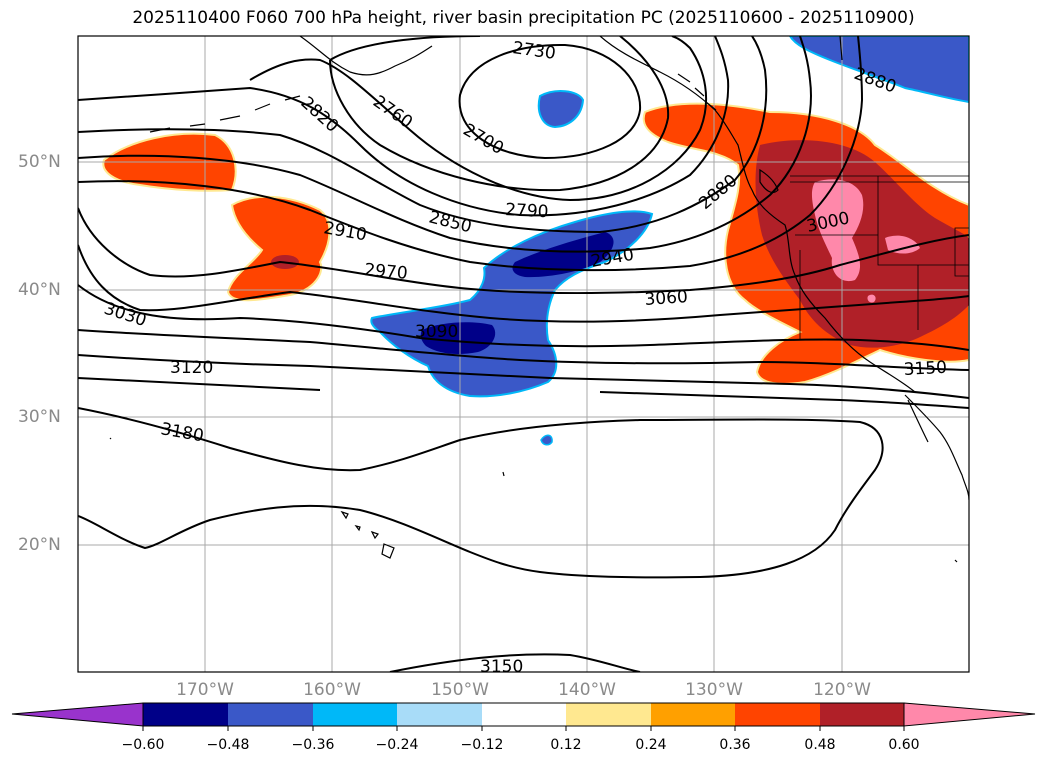  What do you see at coordinates (39, 545) in the screenshot?
I see `lat-label: 20°N` at bounding box center [39, 545].